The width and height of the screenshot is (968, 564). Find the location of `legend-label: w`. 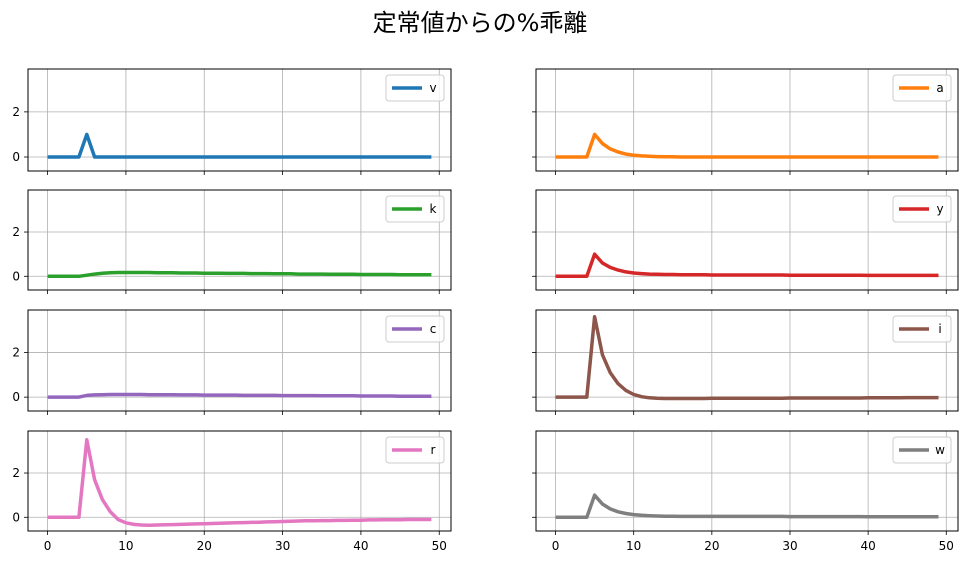

legend-label: w is located at coordinates (940, 450).